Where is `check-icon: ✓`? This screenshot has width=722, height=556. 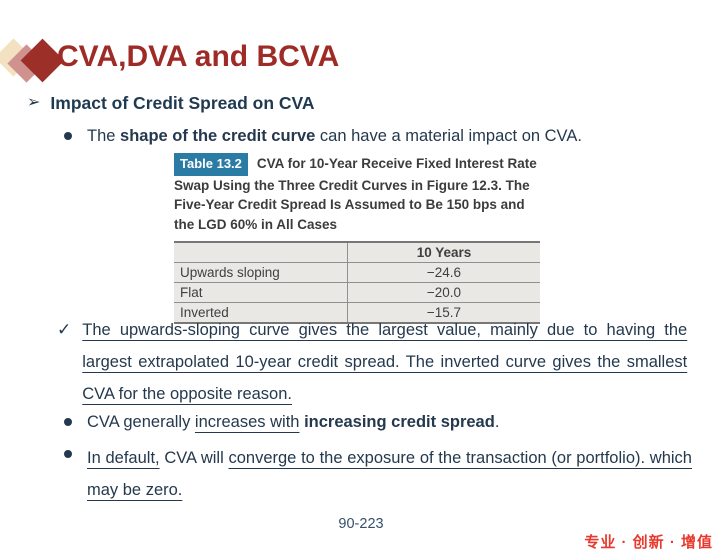
check-icon: ✓ is located at coordinates (64, 329).